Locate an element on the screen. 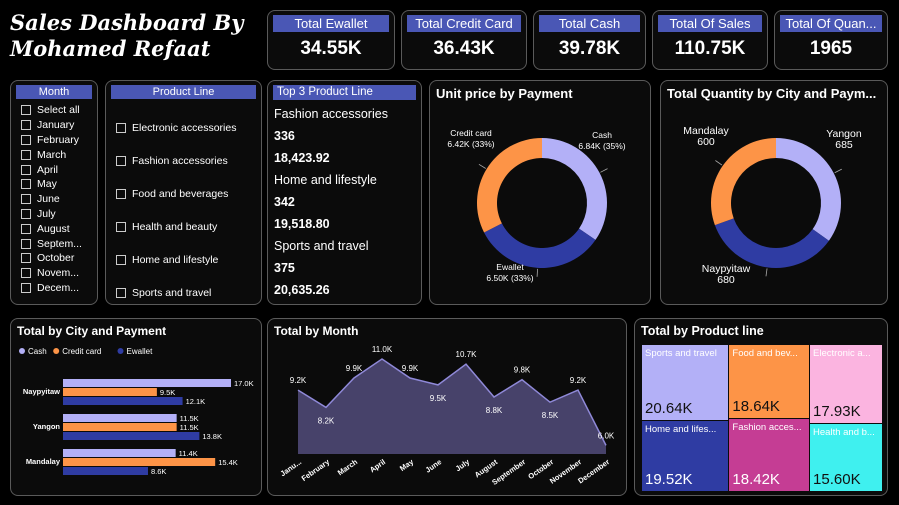 The height and width of the screenshot is (505, 899). top3-value: 336 is located at coordinates (284, 136).